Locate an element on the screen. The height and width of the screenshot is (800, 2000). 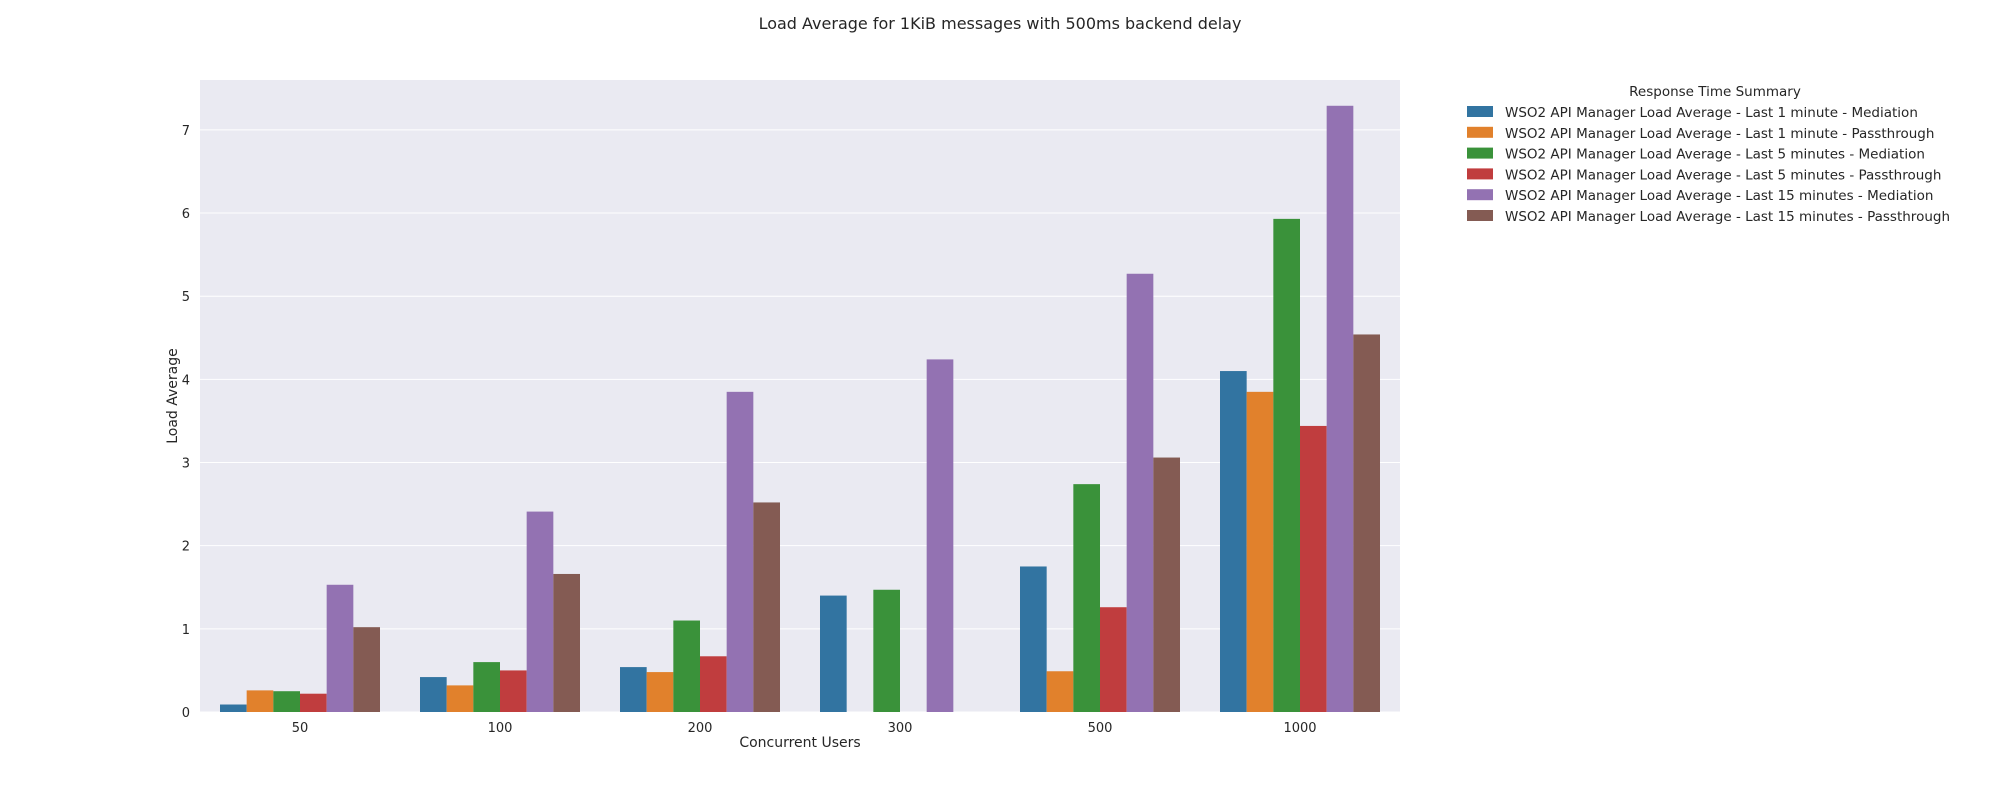
legend-title: Response Time Summary is located at coordinates (1715, 92).